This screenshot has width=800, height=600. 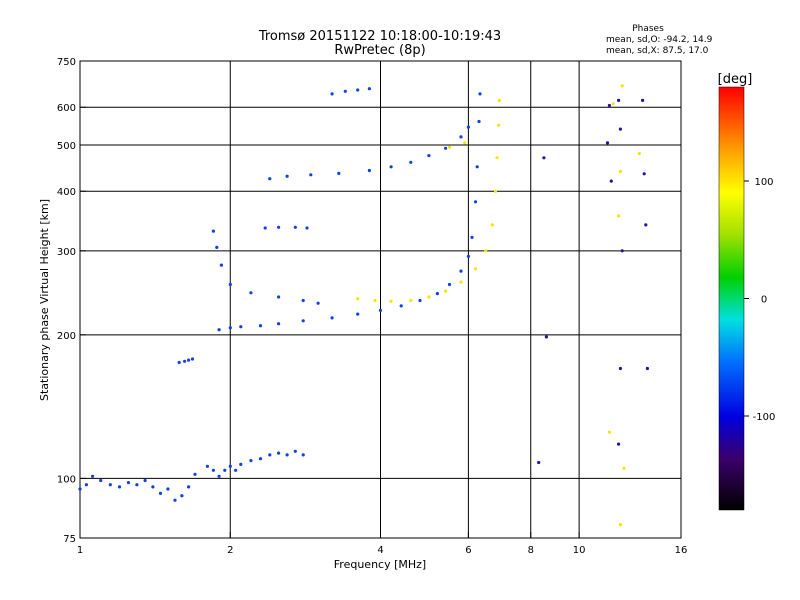 I want to click on y-tick-label: 75, so click(x=69, y=539).